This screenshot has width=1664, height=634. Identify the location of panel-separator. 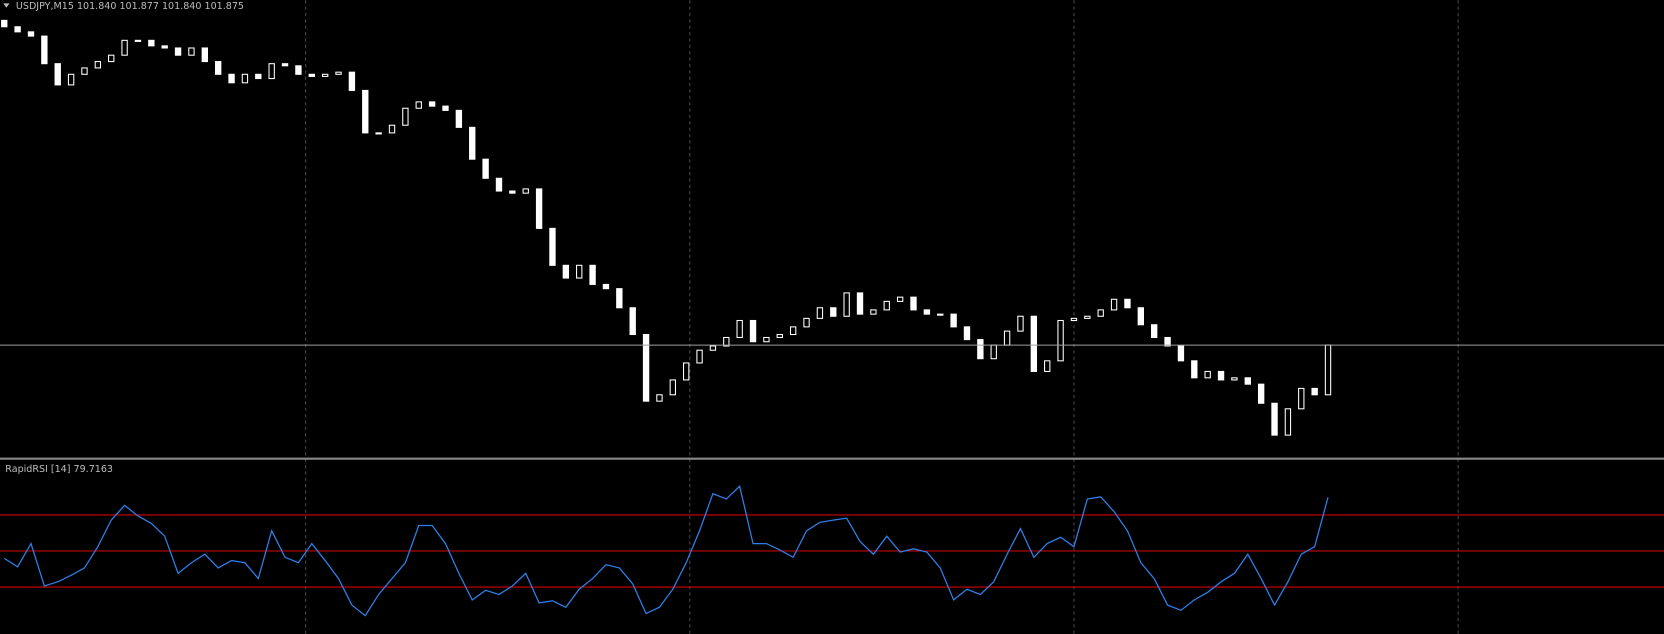
(832, 458).